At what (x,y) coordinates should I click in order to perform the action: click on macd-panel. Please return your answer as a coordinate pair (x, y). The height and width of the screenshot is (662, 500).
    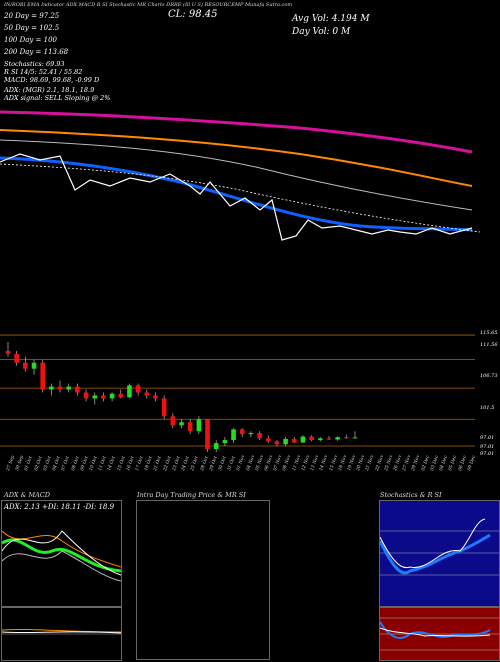
    Looking at the image, I should click on (61, 634).